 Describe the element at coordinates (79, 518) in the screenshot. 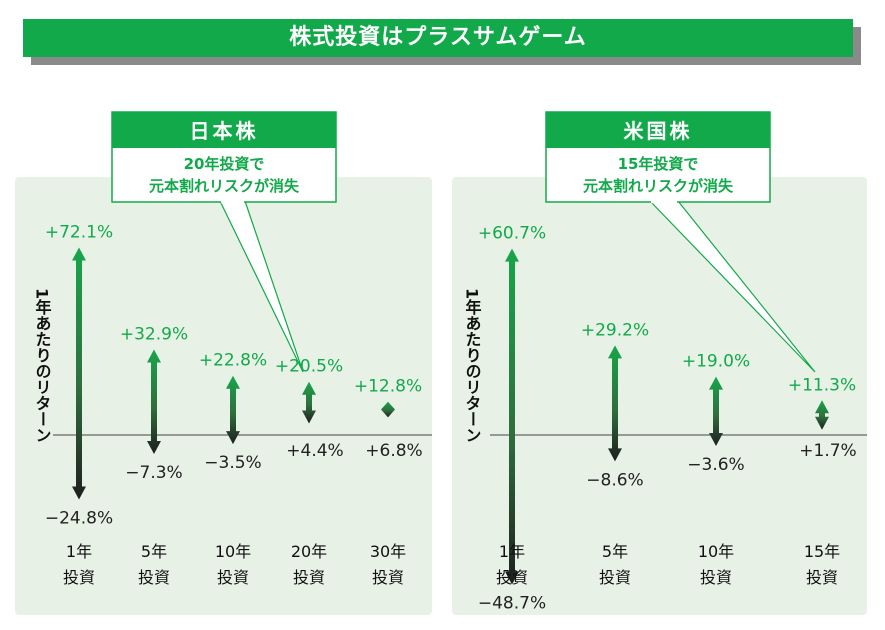

I see `min-value-label: −24.8%` at that location.